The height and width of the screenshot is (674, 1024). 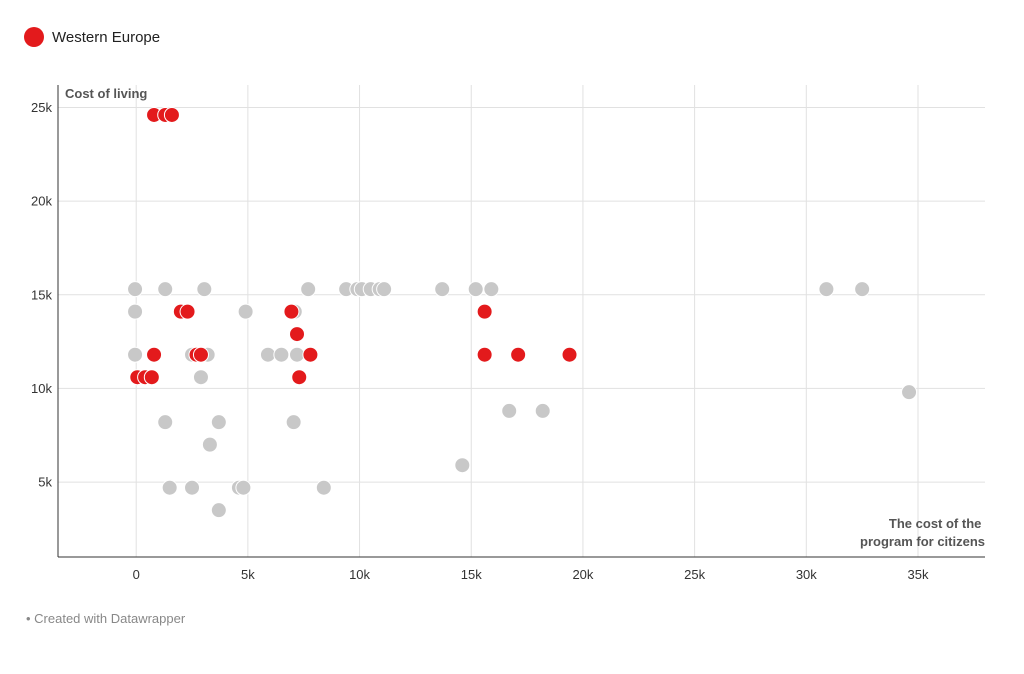 What do you see at coordinates (34, 37) in the screenshot?
I see `legend-swatch-western-europe` at bounding box center [34, 37].